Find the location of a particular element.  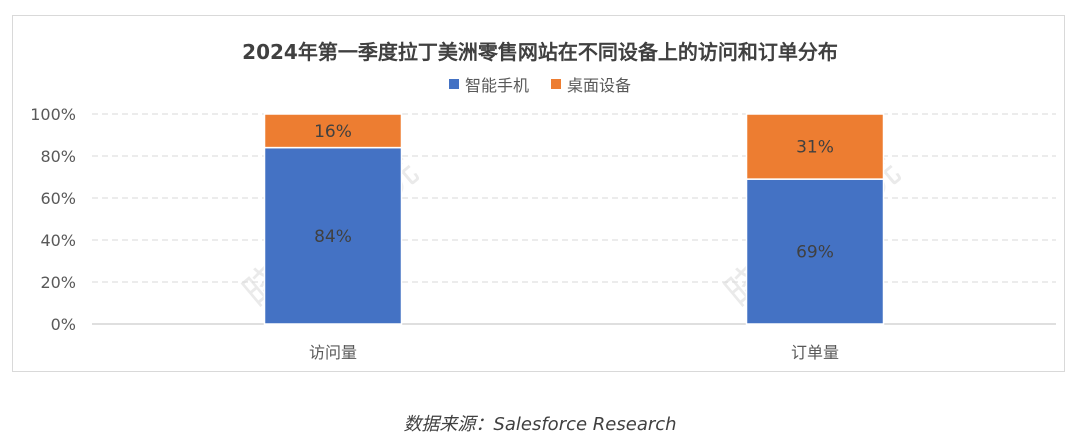

legend-swatch-smartphone is located at coordinates (453, 84).